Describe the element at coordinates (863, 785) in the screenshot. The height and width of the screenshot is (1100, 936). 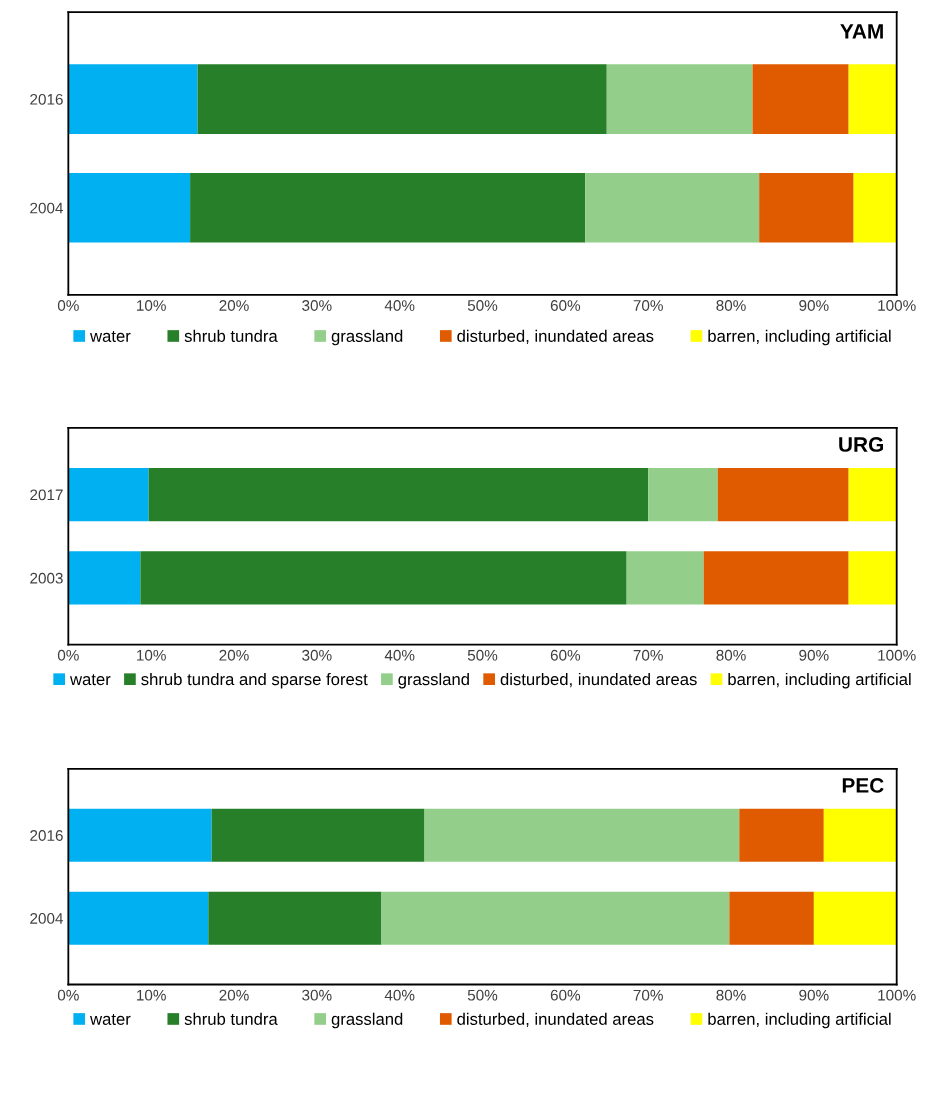
I see `chart-title: PEC` at that location.